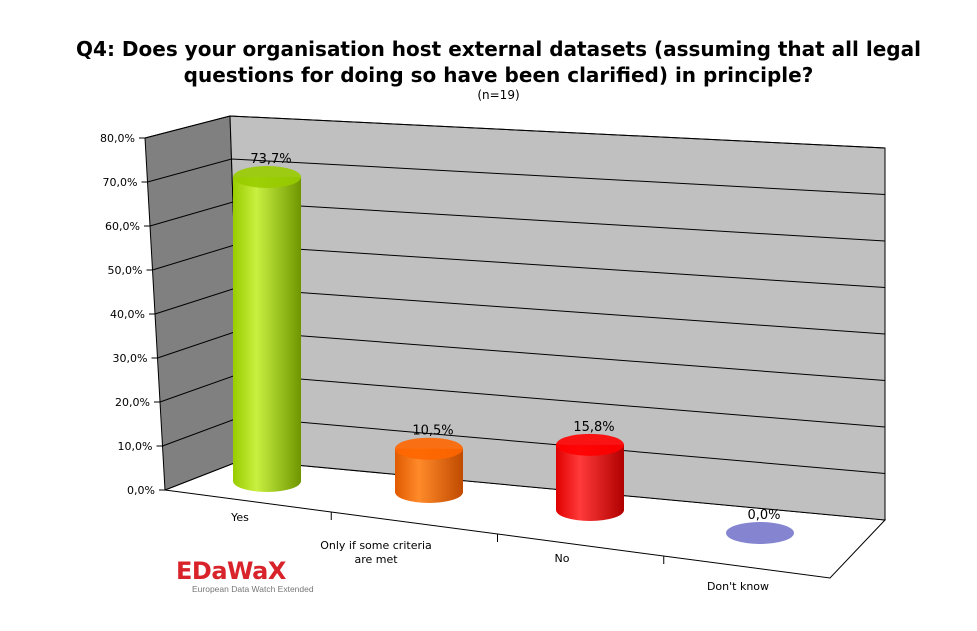  I want to click on x-category-label-line: No, so click(562, 558).